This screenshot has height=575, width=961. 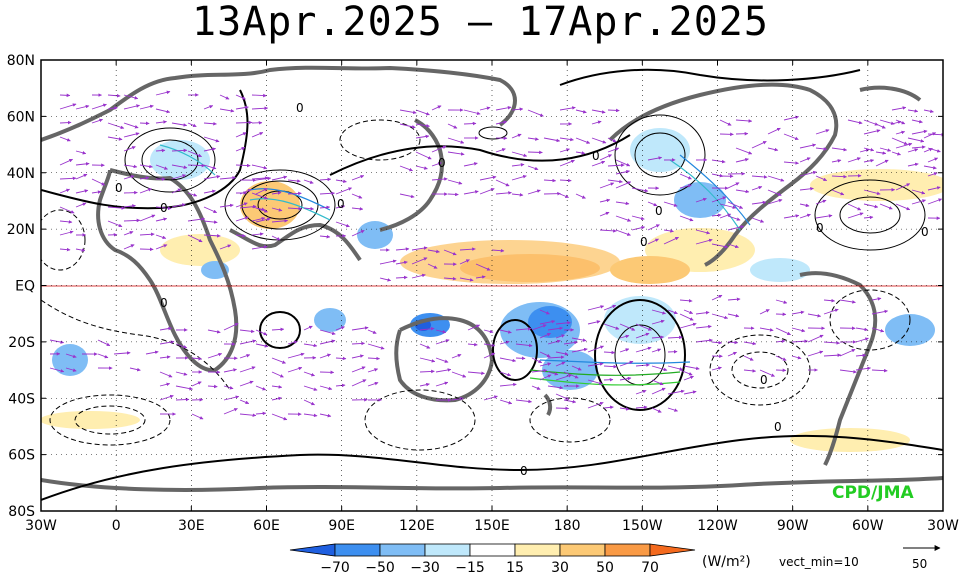 What do you see at coordinates (402, 550) in the screenshot?
I see `legend-swatch` at bounding box center [402, 550].